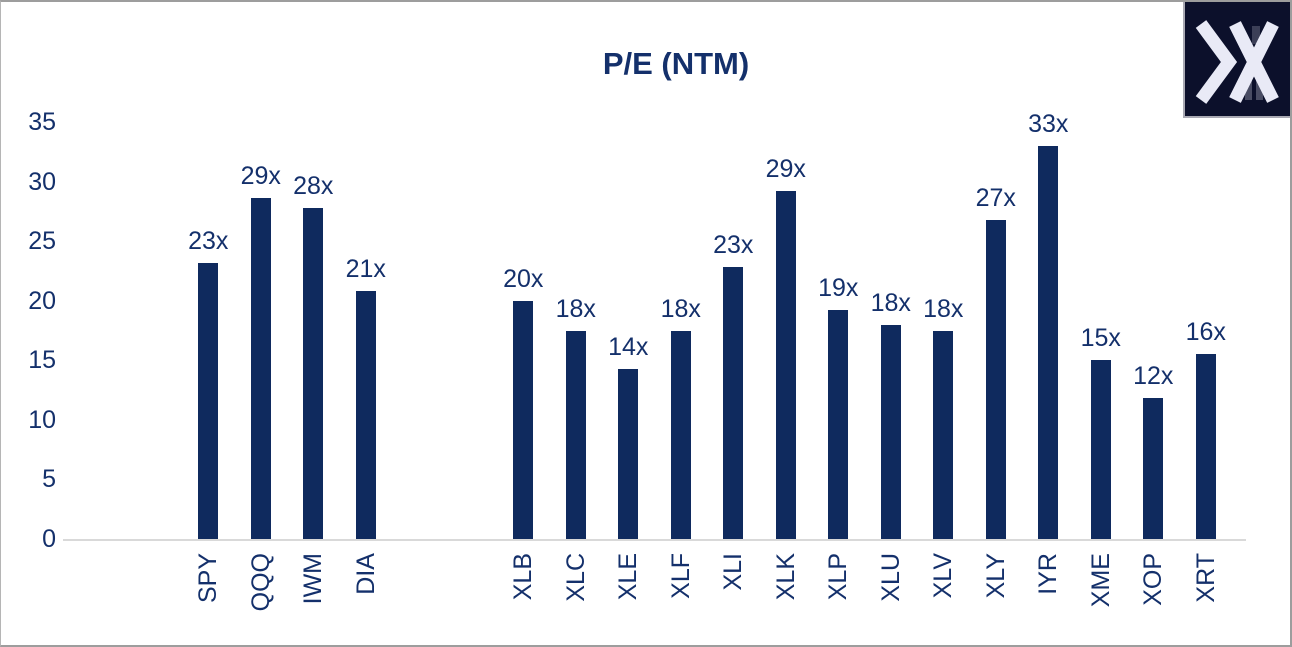  I want to click on y-axis-tick-label: 5, so click(49, 479).